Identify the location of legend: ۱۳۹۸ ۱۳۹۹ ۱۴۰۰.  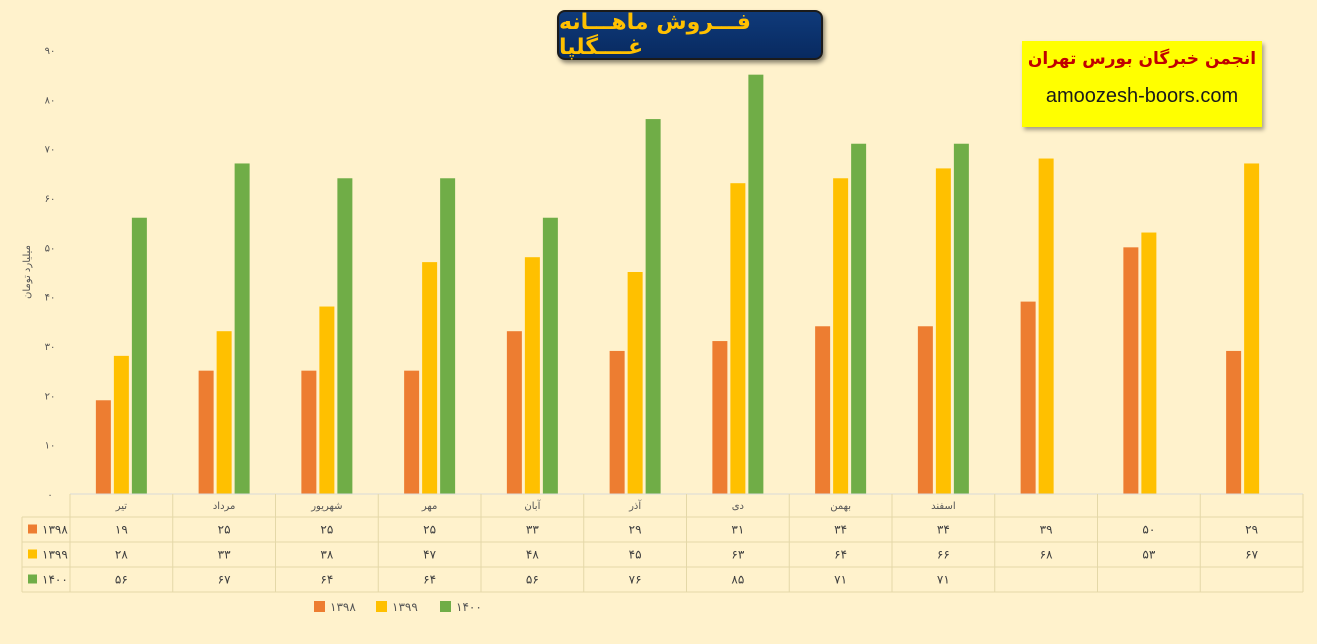
(398, 607).